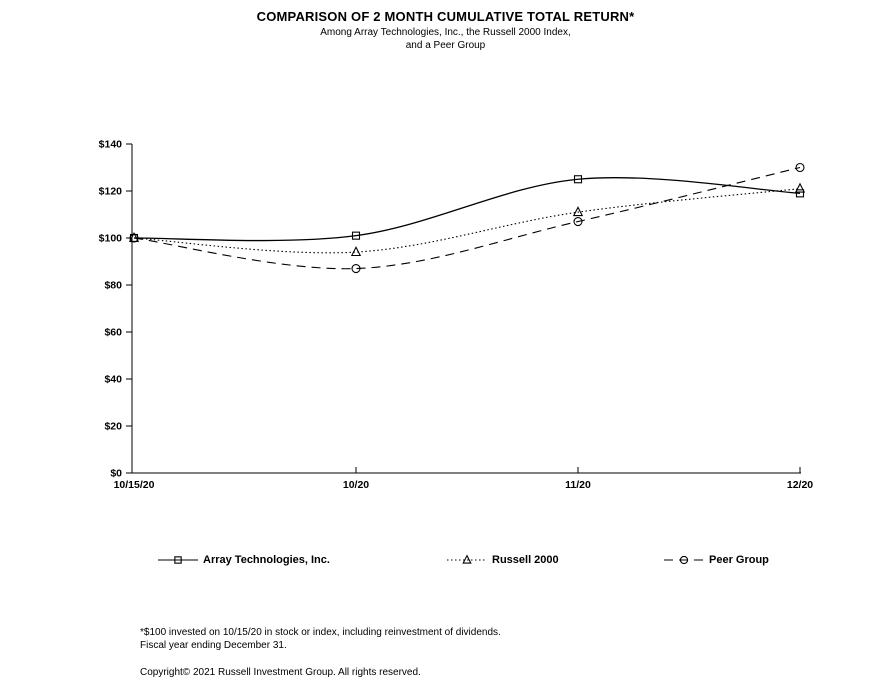  I want to click on legend-item-peer-group: Peer Group, so click(716, 560).